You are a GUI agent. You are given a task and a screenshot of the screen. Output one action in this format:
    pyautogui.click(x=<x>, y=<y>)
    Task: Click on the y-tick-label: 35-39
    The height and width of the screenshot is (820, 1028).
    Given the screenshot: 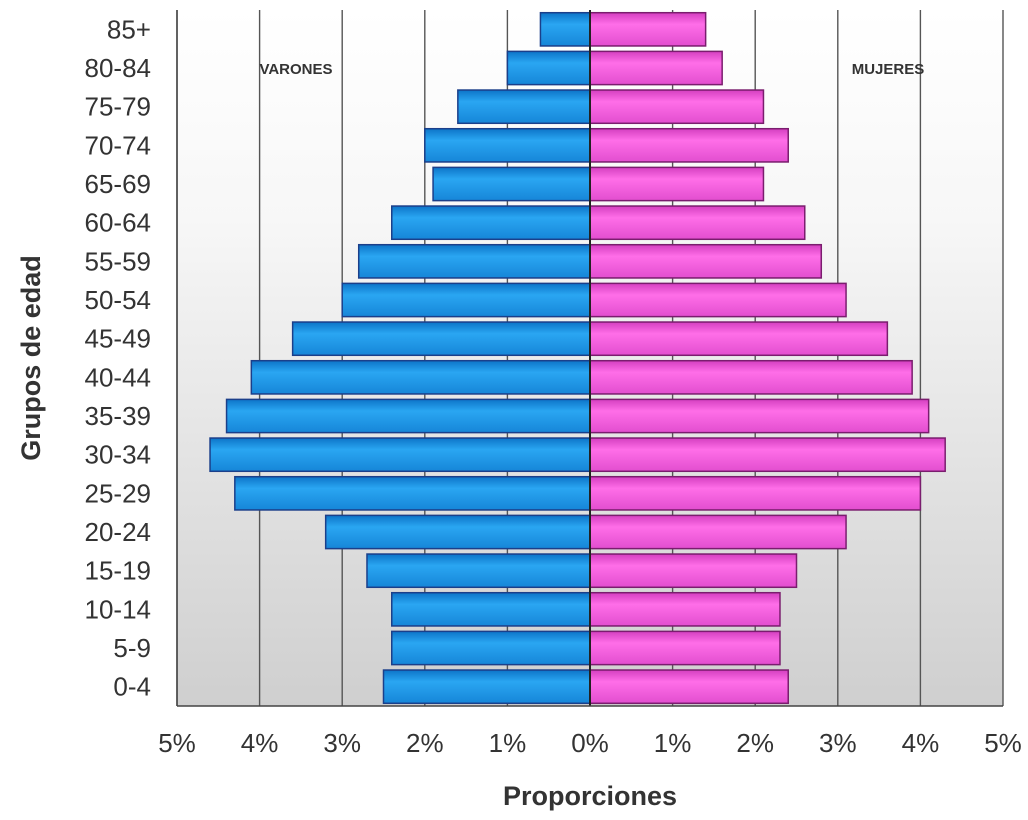 What is the action you would take?
    pyautogui.click(x=118, y=416)
    